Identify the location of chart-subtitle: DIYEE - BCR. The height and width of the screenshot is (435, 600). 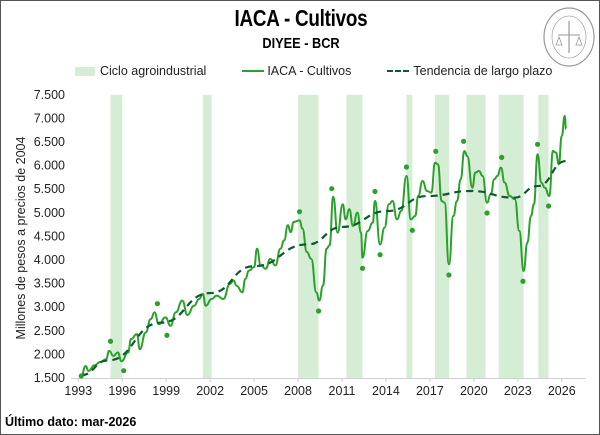
(301, 43).